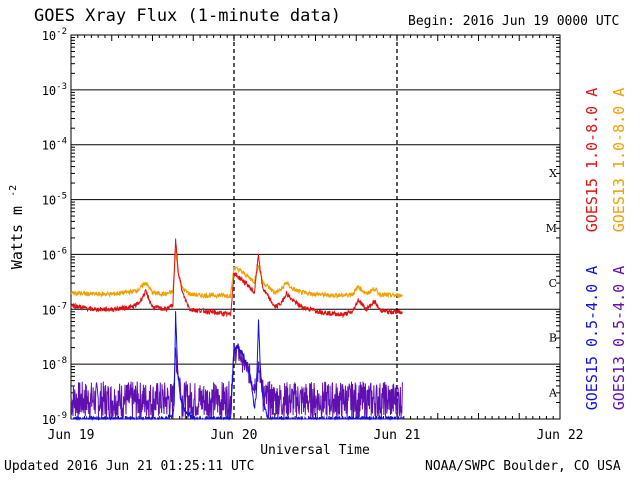  I want to click on y-axis-label: Watts m -2, so click(17, 227).